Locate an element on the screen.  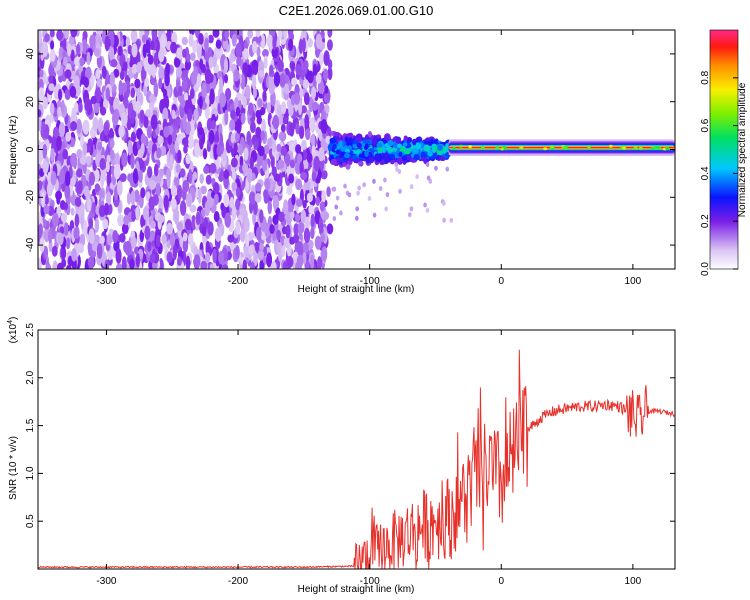
figure-title: C2E1.2026.069.01.00.G10 is located at coordinates (356, 10).